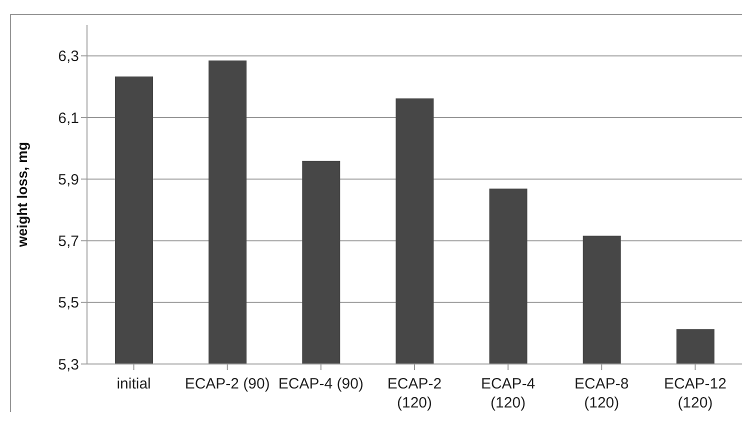 This screenshot has height=422, width=742. Describe the element at coordinates (68, 118) in the screenshot. I see `y-tick-label: 6,1` at that location.